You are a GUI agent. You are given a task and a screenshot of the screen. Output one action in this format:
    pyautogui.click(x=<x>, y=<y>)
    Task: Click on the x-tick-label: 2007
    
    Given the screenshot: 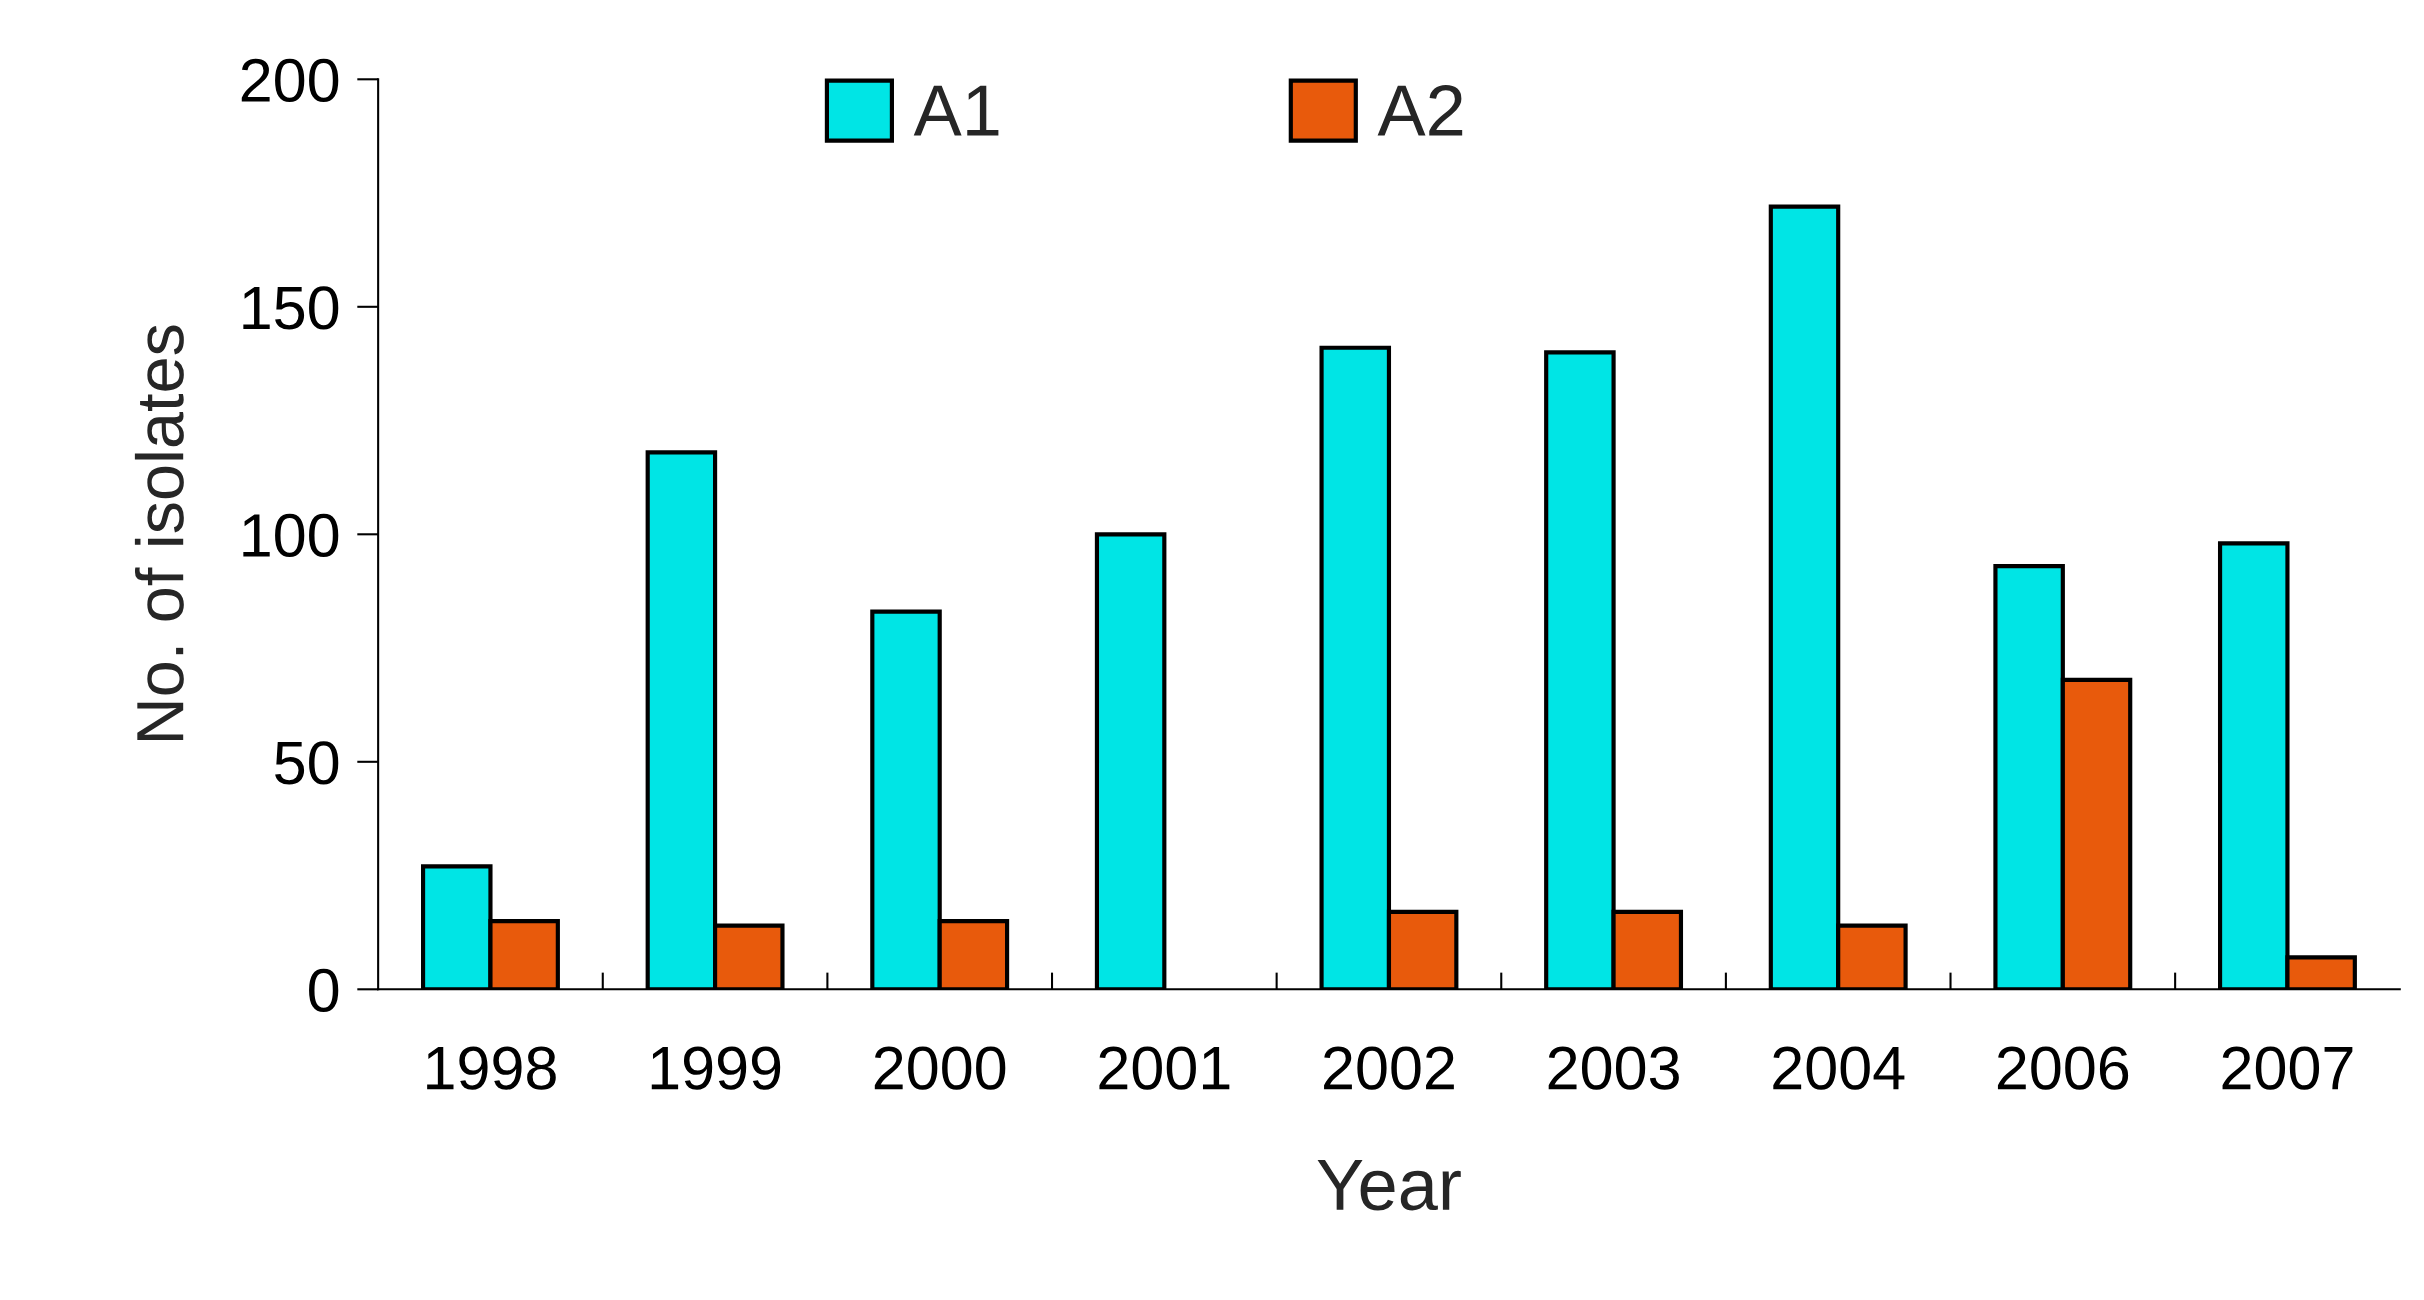 What is the action you would take?
    pyautogui.click(x=2287, y=1068)
    